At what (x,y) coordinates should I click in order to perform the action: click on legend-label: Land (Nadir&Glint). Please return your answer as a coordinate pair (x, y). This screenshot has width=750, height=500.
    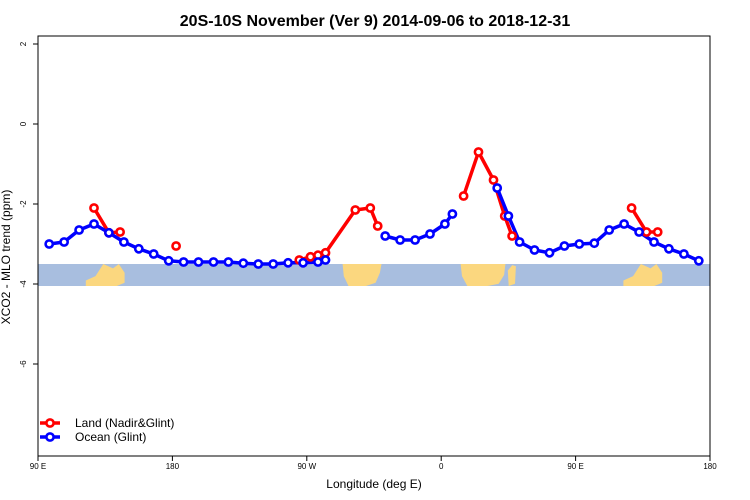
    Looking at the image, I should click on (124, 423).